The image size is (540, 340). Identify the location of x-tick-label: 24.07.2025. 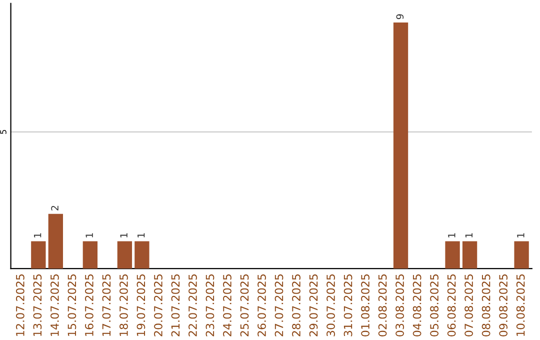
(227, 305).